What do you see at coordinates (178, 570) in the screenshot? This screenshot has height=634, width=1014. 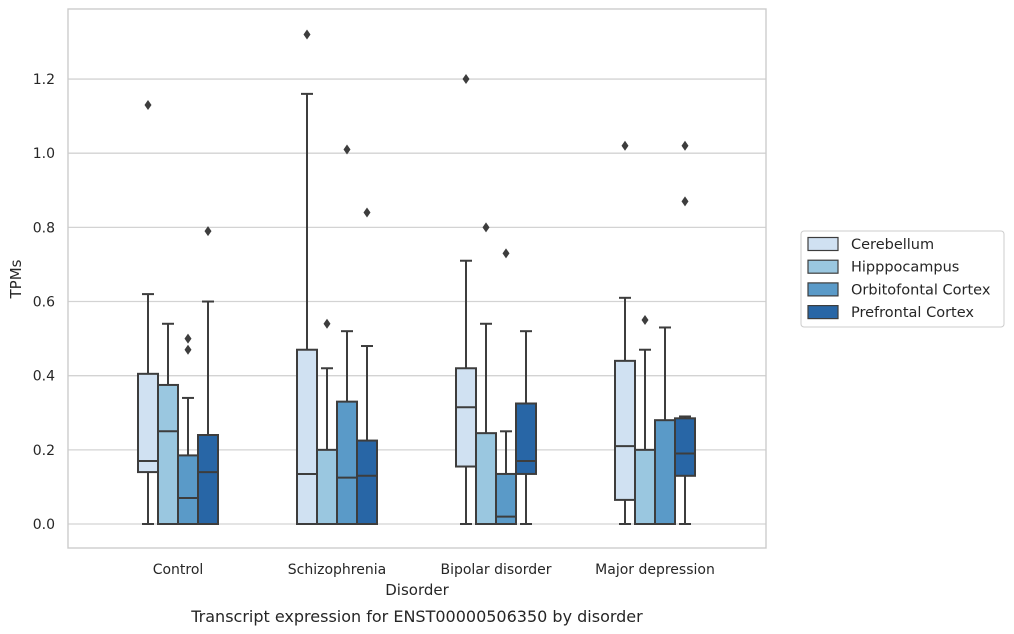 I see `x-tick-label: Control` at bounding box center [178, 570].